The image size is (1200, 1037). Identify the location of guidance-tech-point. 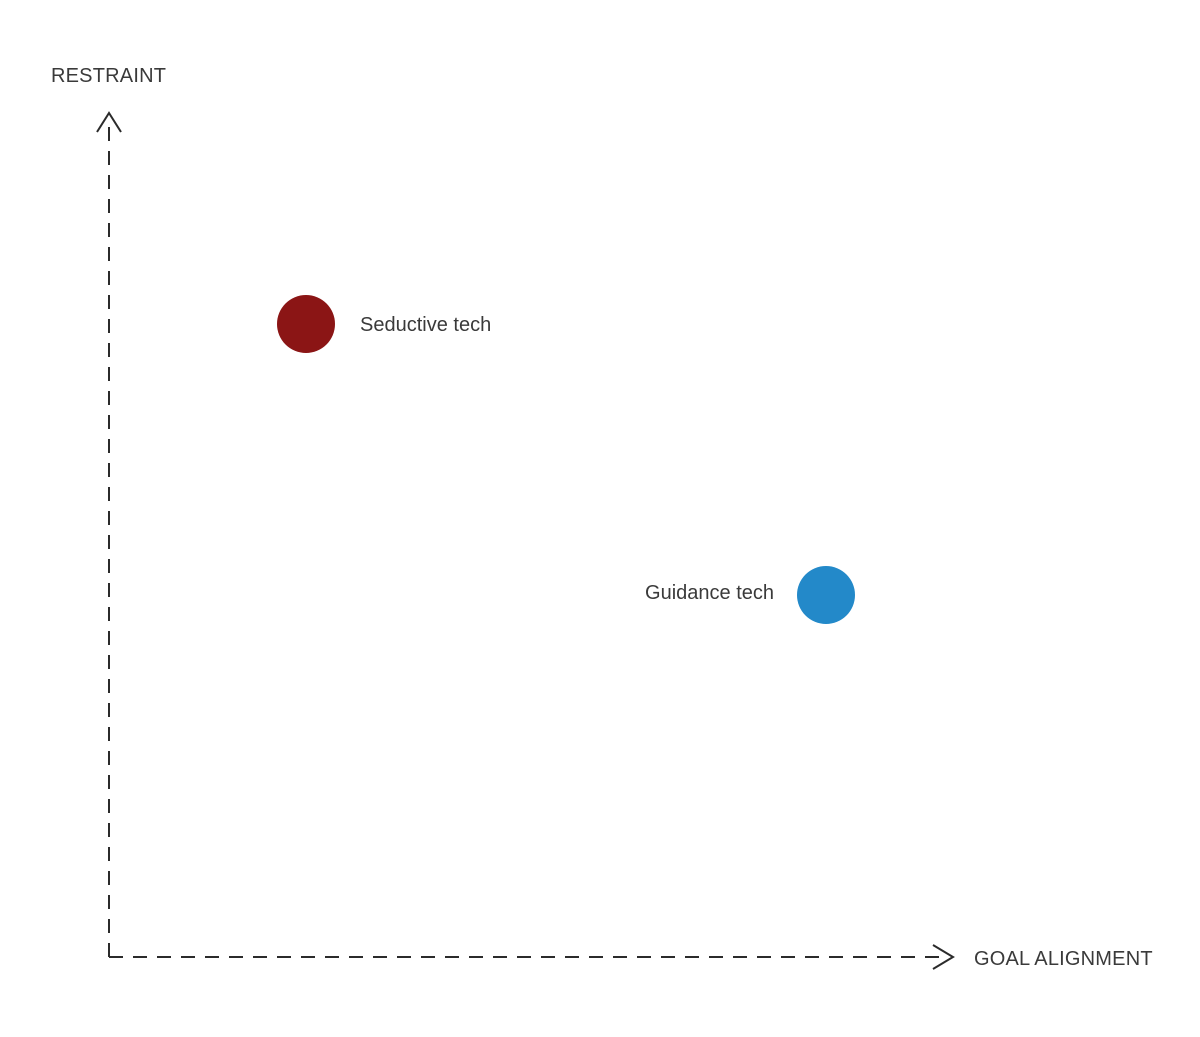
(826, 595).